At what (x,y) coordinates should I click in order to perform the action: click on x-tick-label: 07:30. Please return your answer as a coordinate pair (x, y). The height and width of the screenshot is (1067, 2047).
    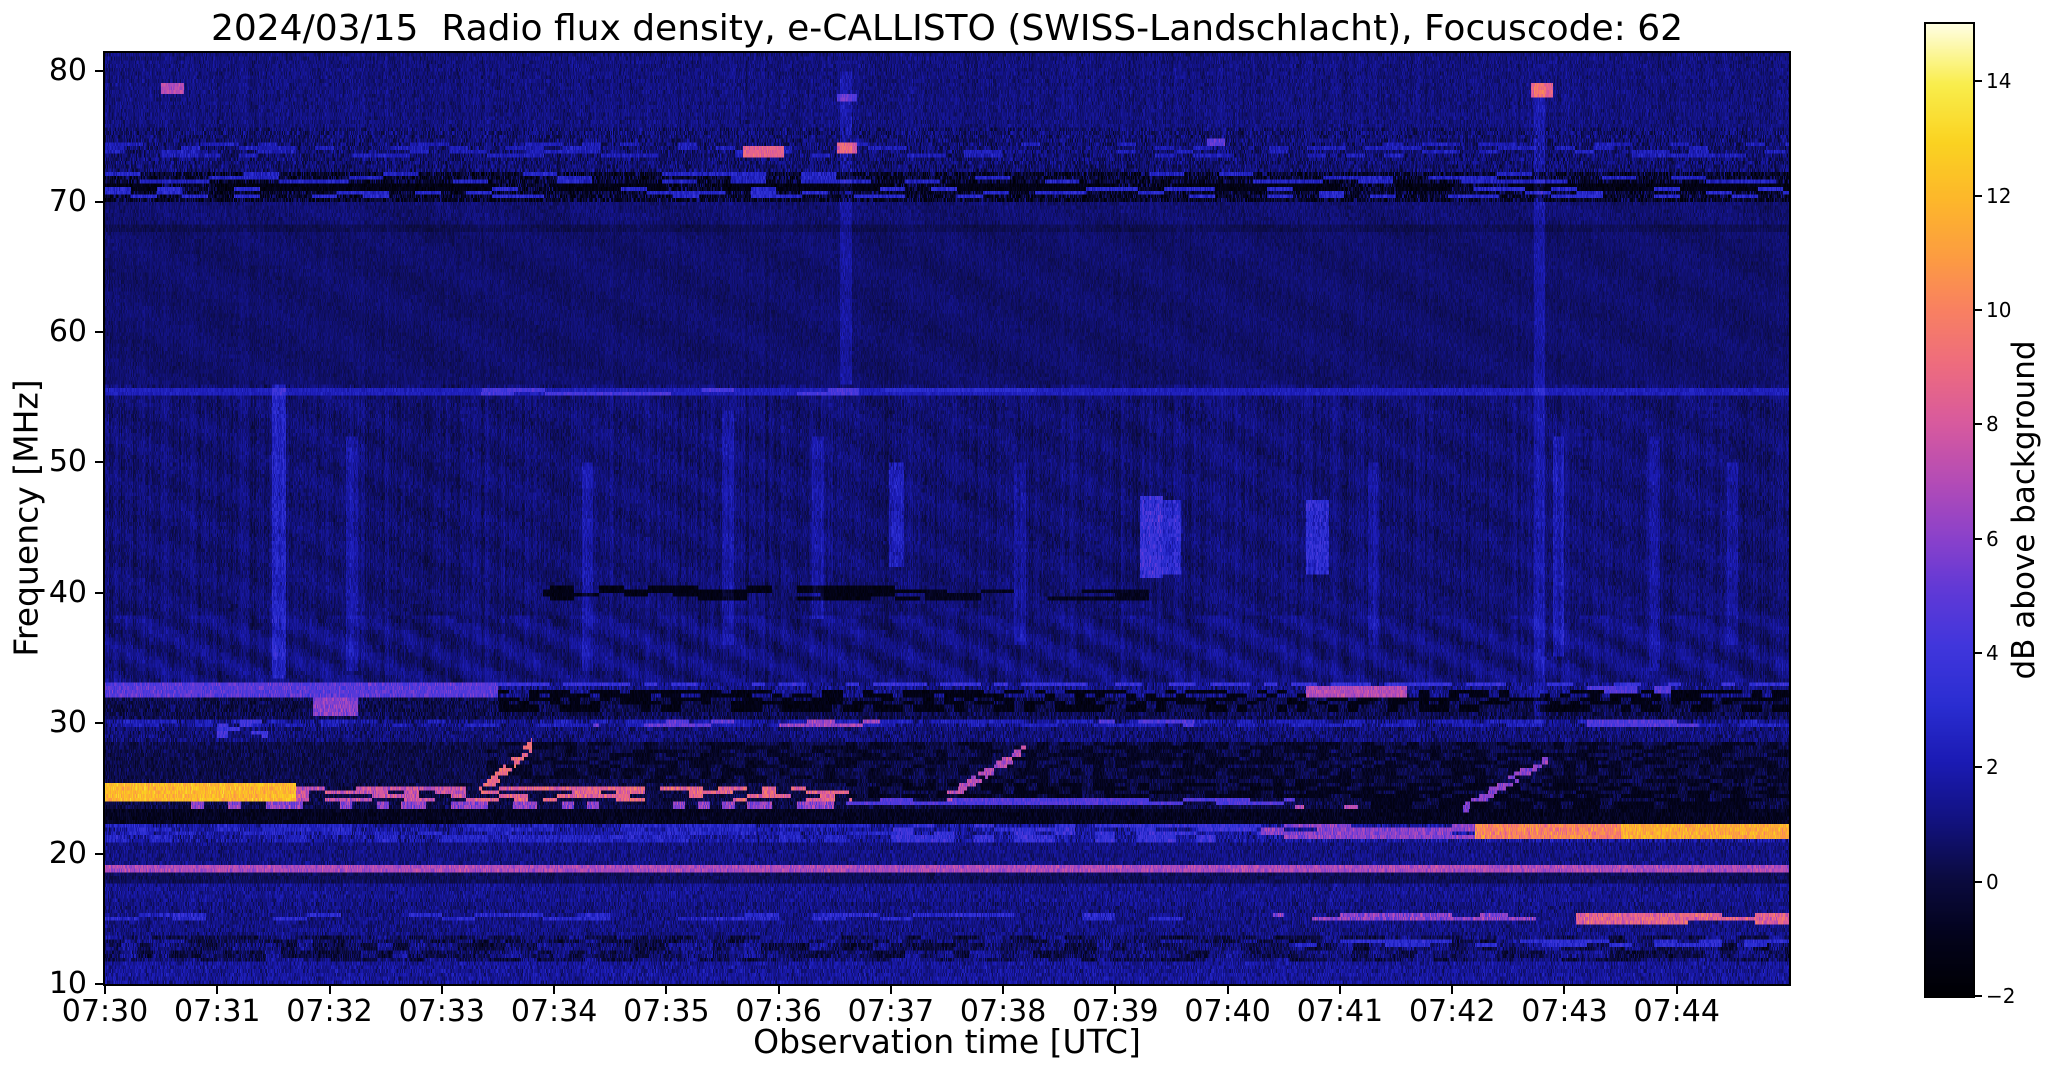
    Looking at the image, I should click on (105, 1011).